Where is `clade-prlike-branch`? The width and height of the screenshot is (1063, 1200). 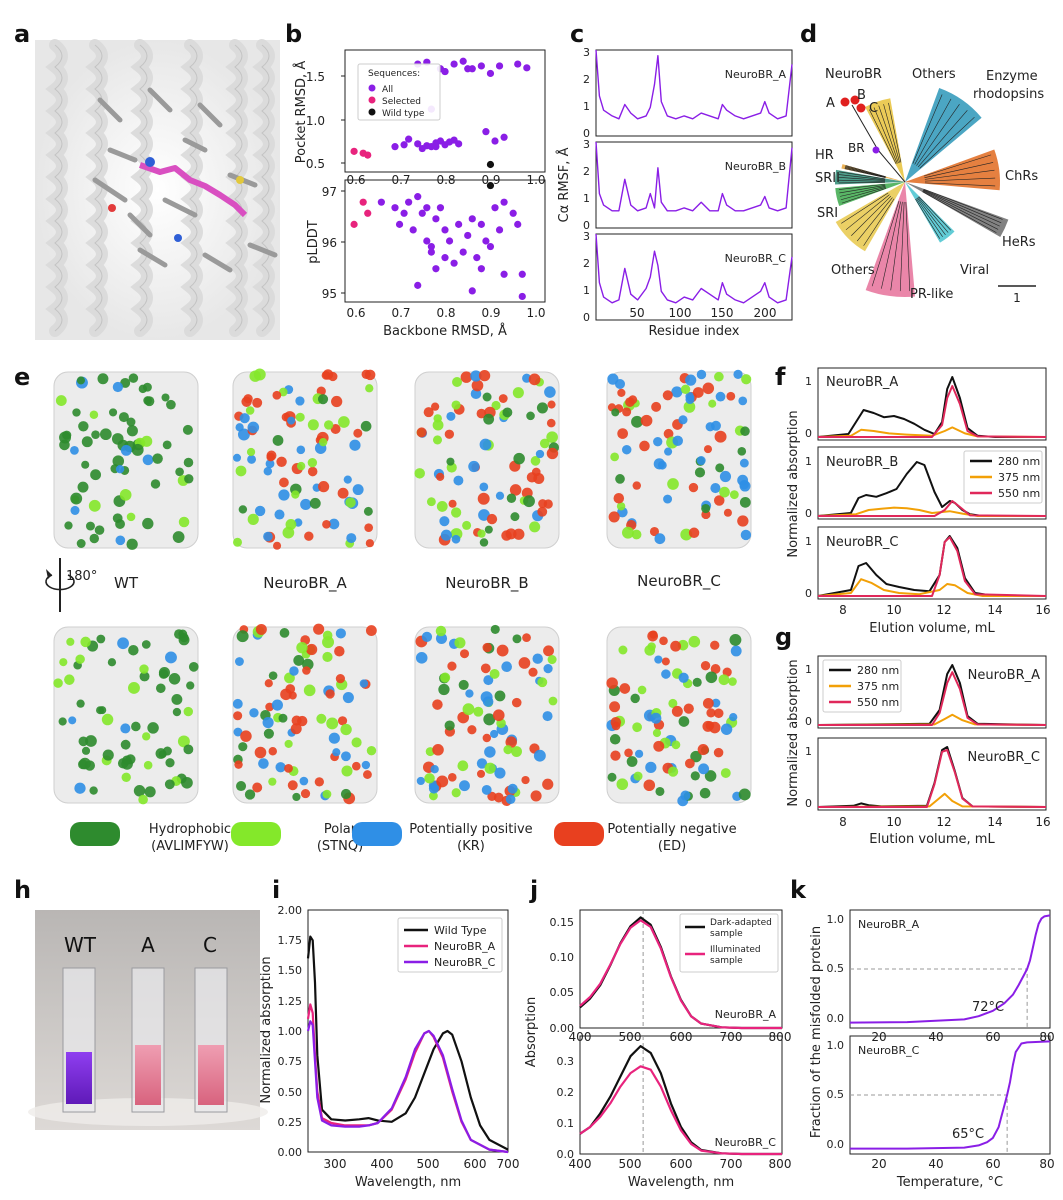 clade-prlike-branch is located at coordinates (902, 246).